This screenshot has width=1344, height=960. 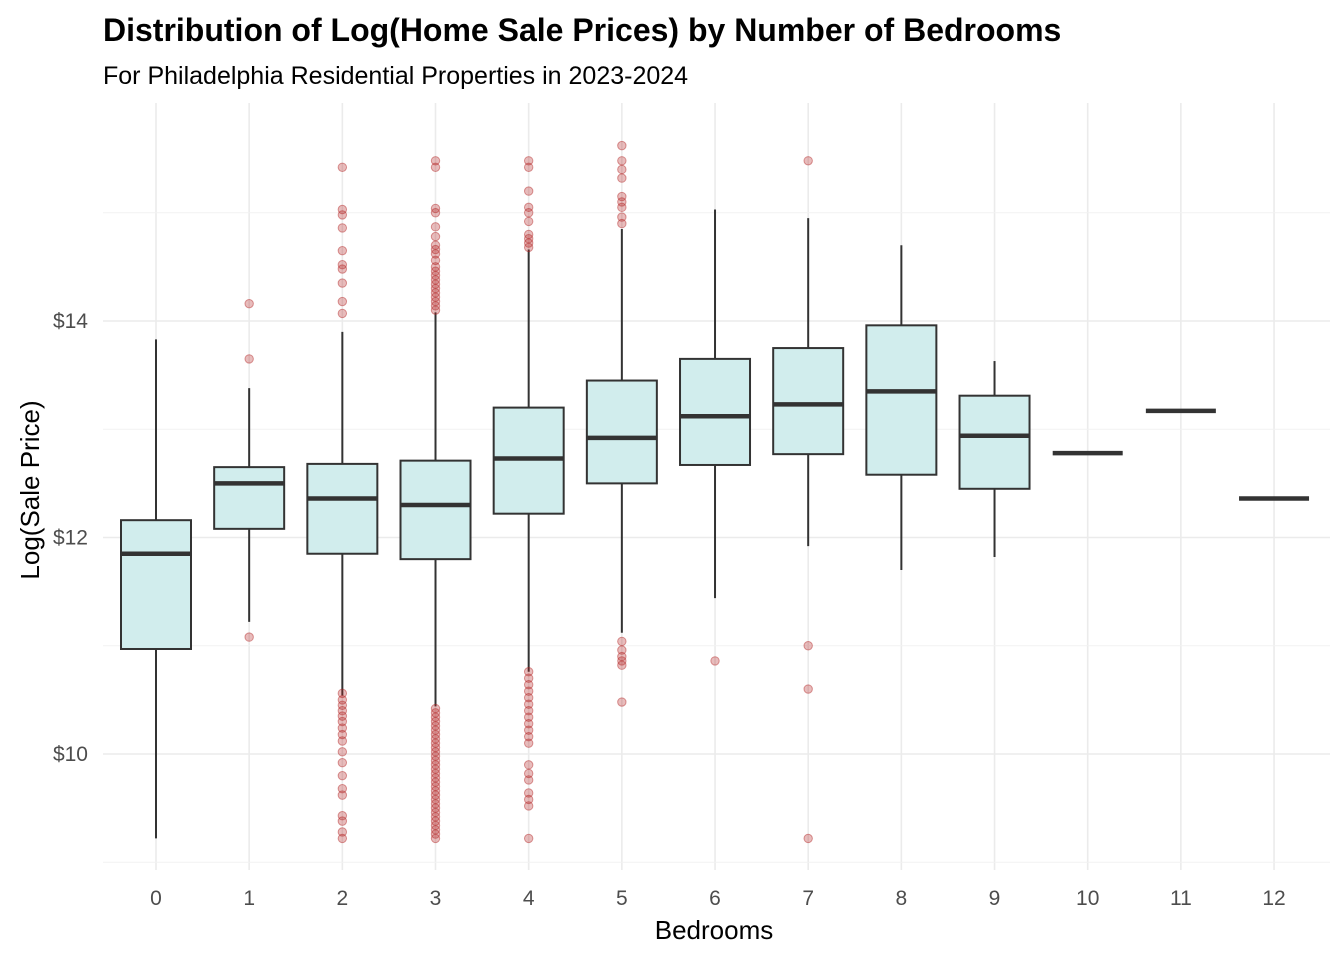 I want to click on x-tick-label: 10, so click(x=1087, y=898).